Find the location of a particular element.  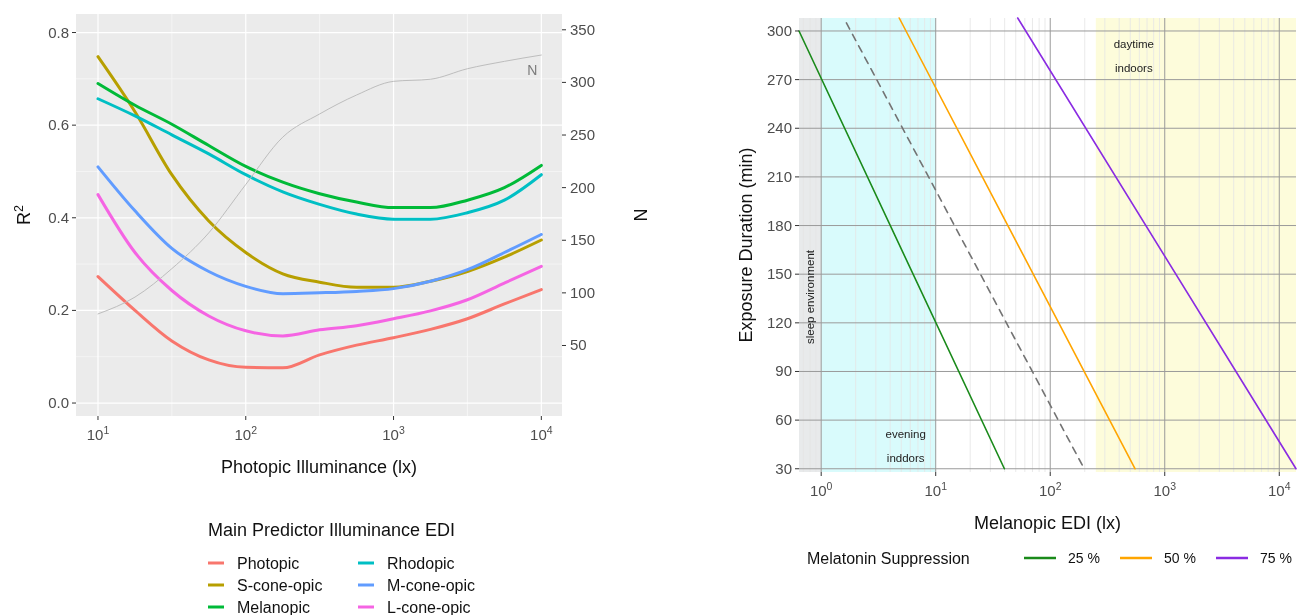

y-axis-title: Exposure Duration (min) is located at coordinates (746, 245).